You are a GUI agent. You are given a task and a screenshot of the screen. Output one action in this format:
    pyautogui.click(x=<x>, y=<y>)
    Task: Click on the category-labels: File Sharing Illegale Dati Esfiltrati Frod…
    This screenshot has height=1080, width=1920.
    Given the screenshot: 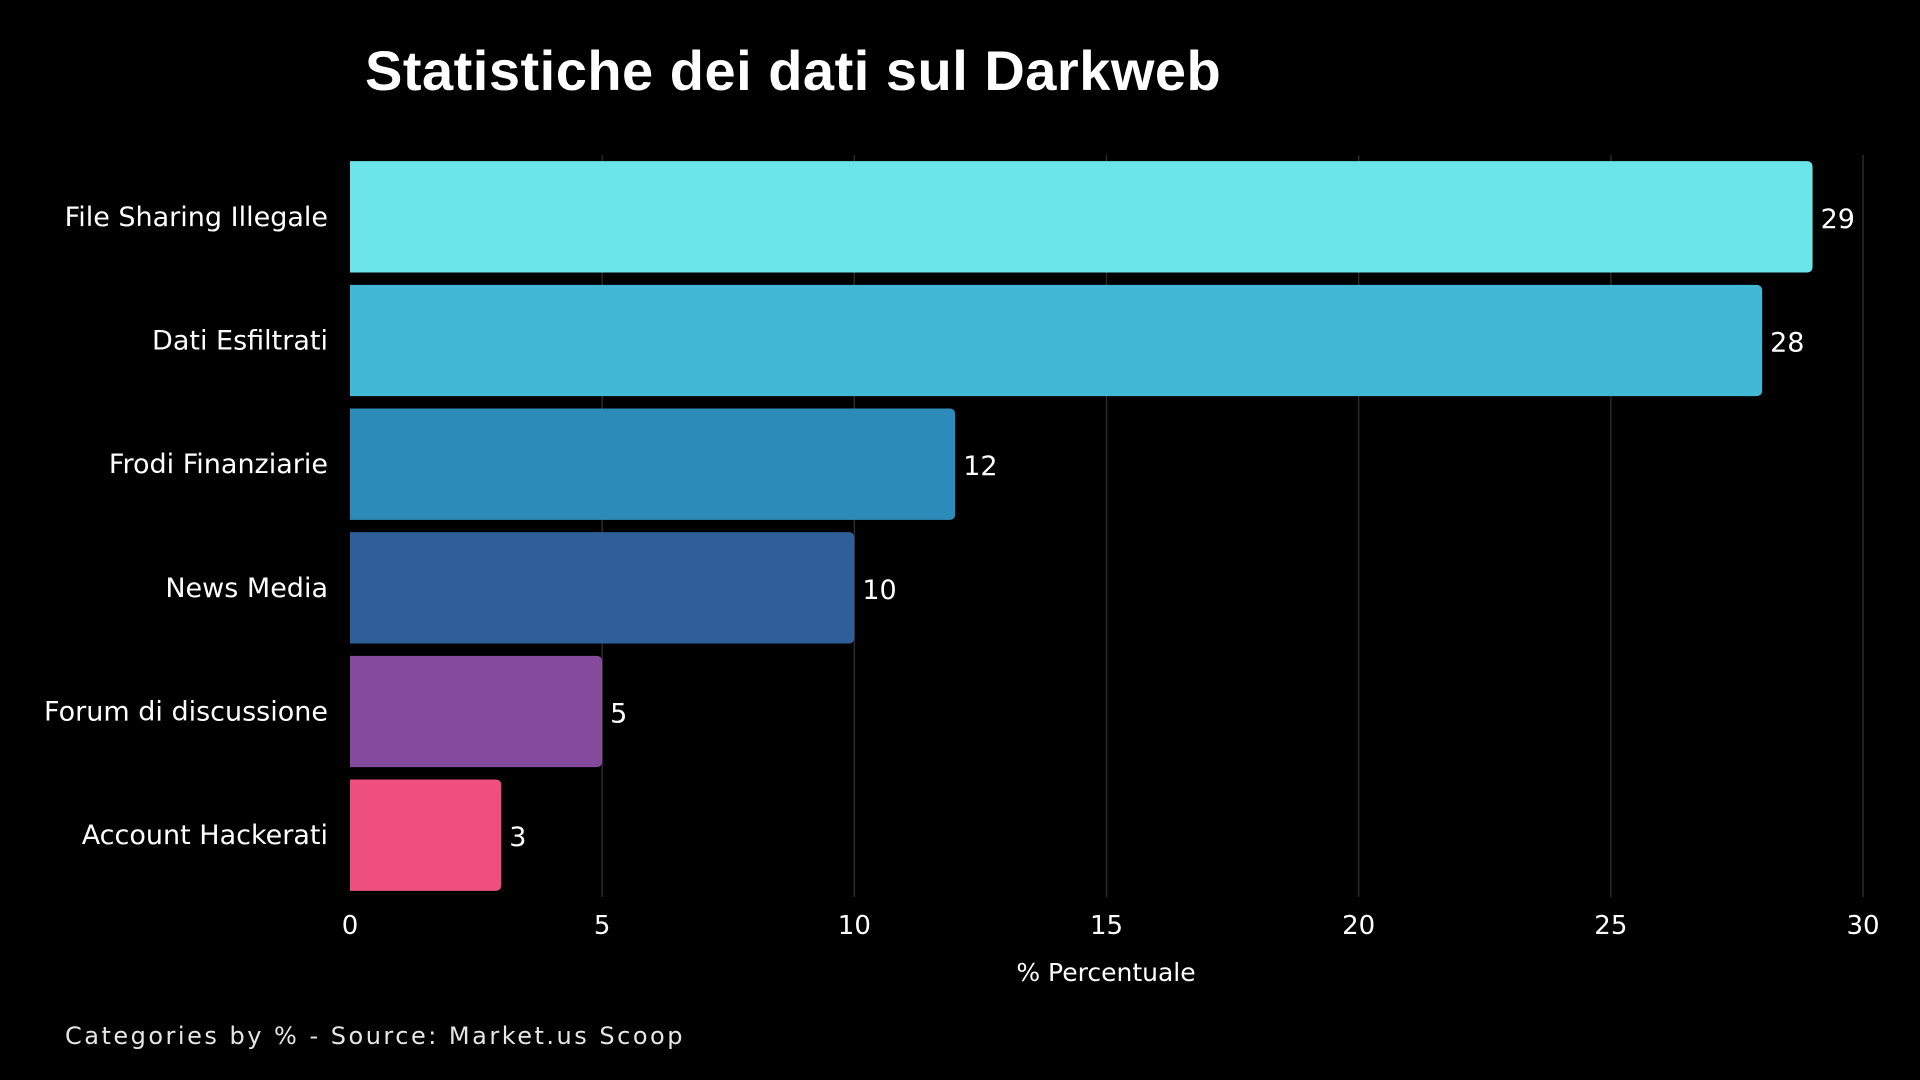 What is the action you would take?
    pyautogui.click(x=186, y=526)
    